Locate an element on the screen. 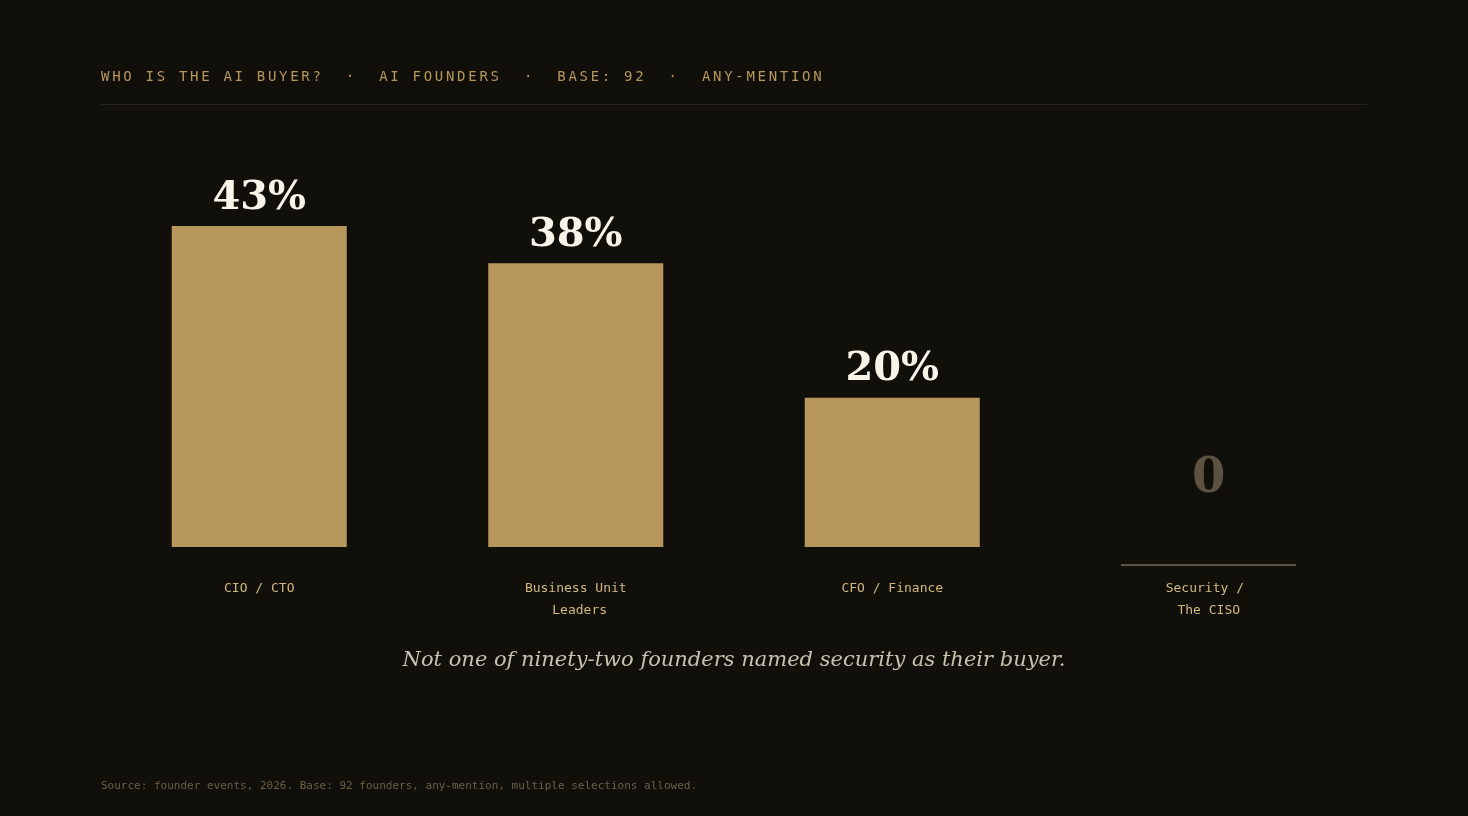 The height and width of the screenshot is (816, 1468). x-tick-label: CIO / CTO is located at coordinates (259, 587).